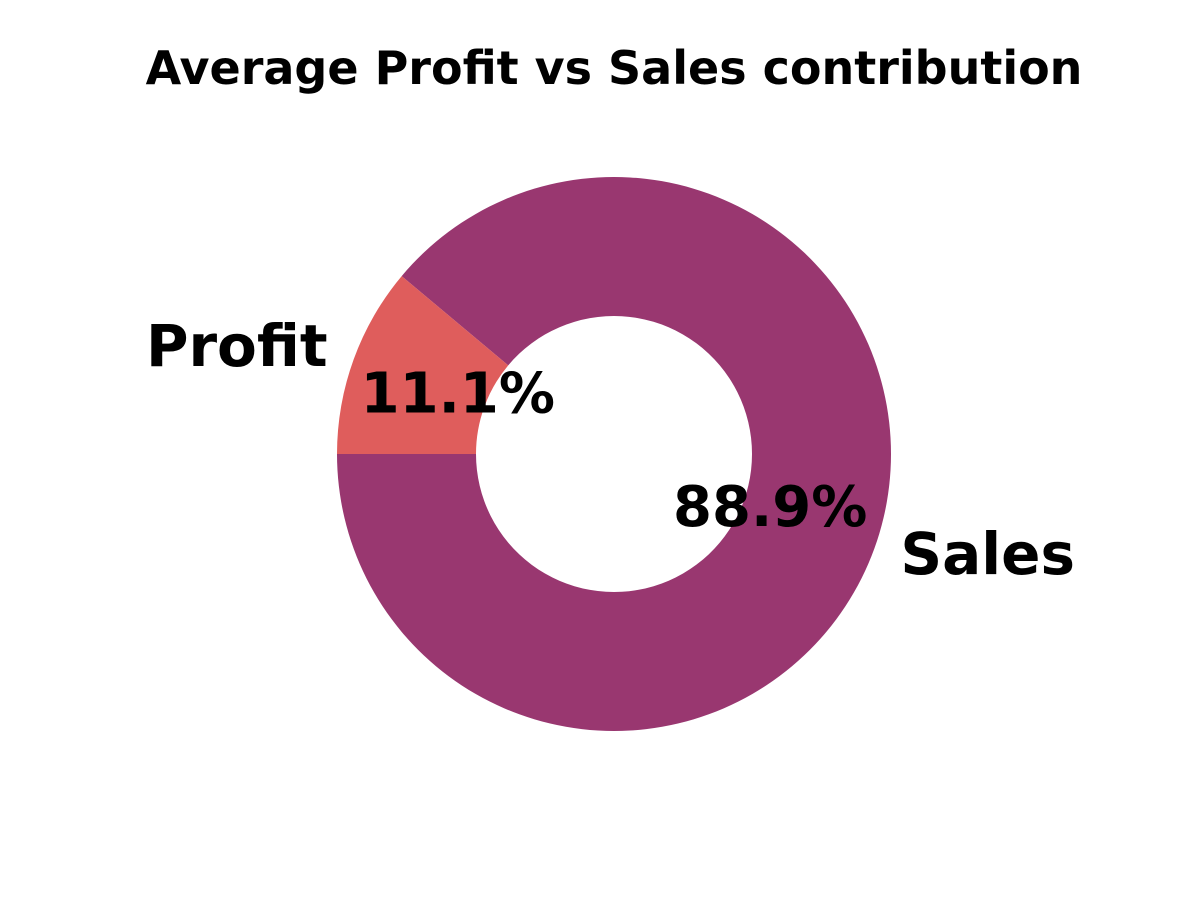 Image resolution: width=1200 pixels, height=900 pixels. What do you see at coordinates (237, 346) in the screenshot?
I see `slice-label-profit: Profit` at bounding box center [237, 346].